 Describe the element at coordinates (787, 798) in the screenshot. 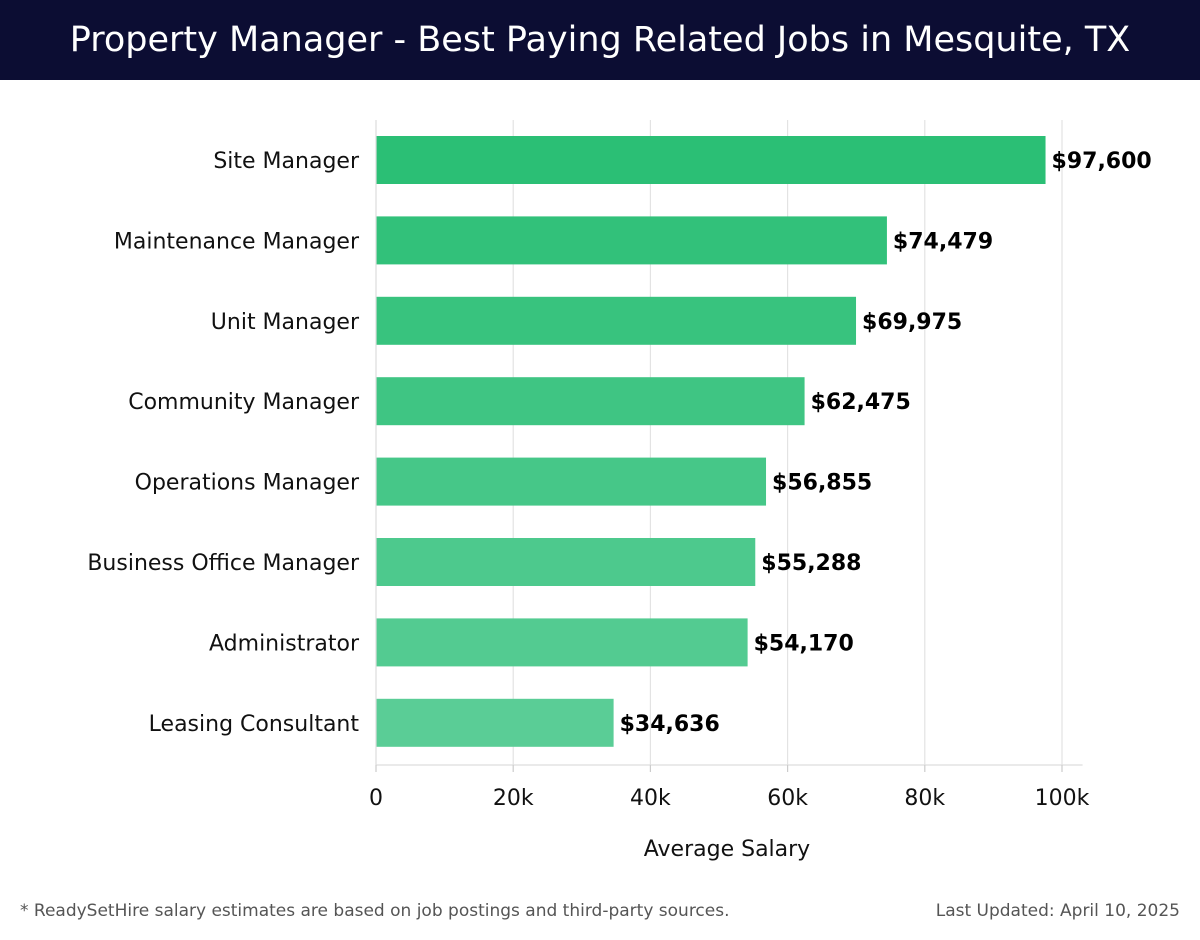

I see `x-tick-label: 60k` at that location.